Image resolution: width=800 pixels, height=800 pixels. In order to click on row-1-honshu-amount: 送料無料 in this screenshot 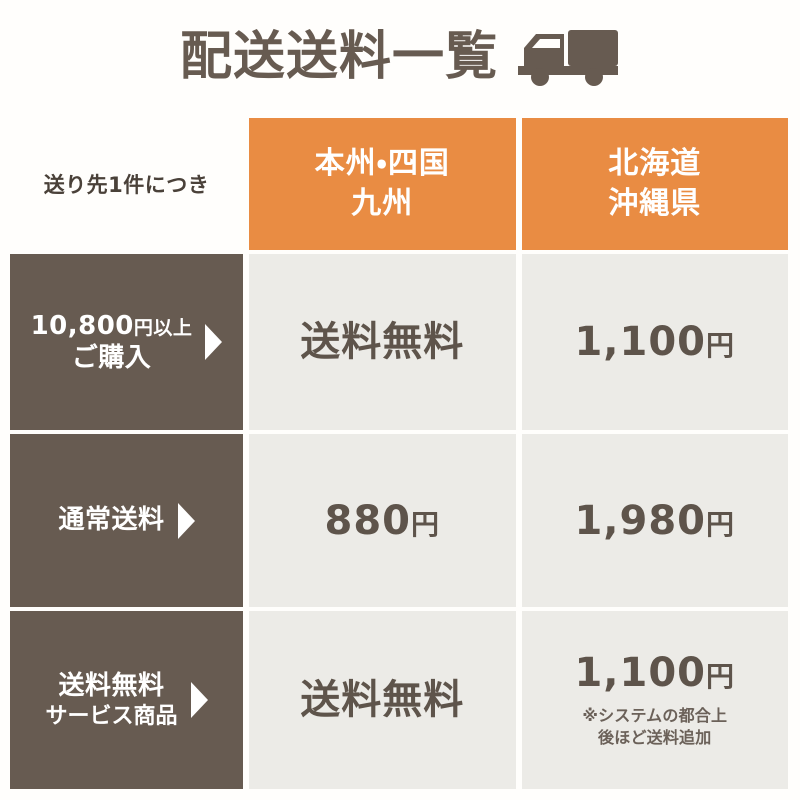, I will do `click(382, 342)`.